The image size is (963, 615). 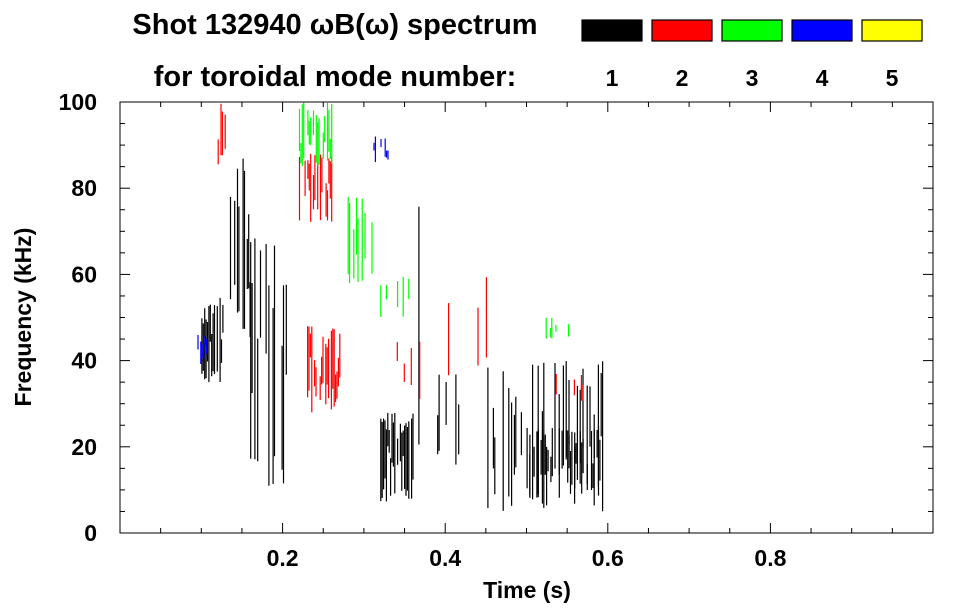 What do you see at coordinates (527, 590) in the screenshot?
I see `x-axis-label: Time (s)` at bounding box center [527, 590].